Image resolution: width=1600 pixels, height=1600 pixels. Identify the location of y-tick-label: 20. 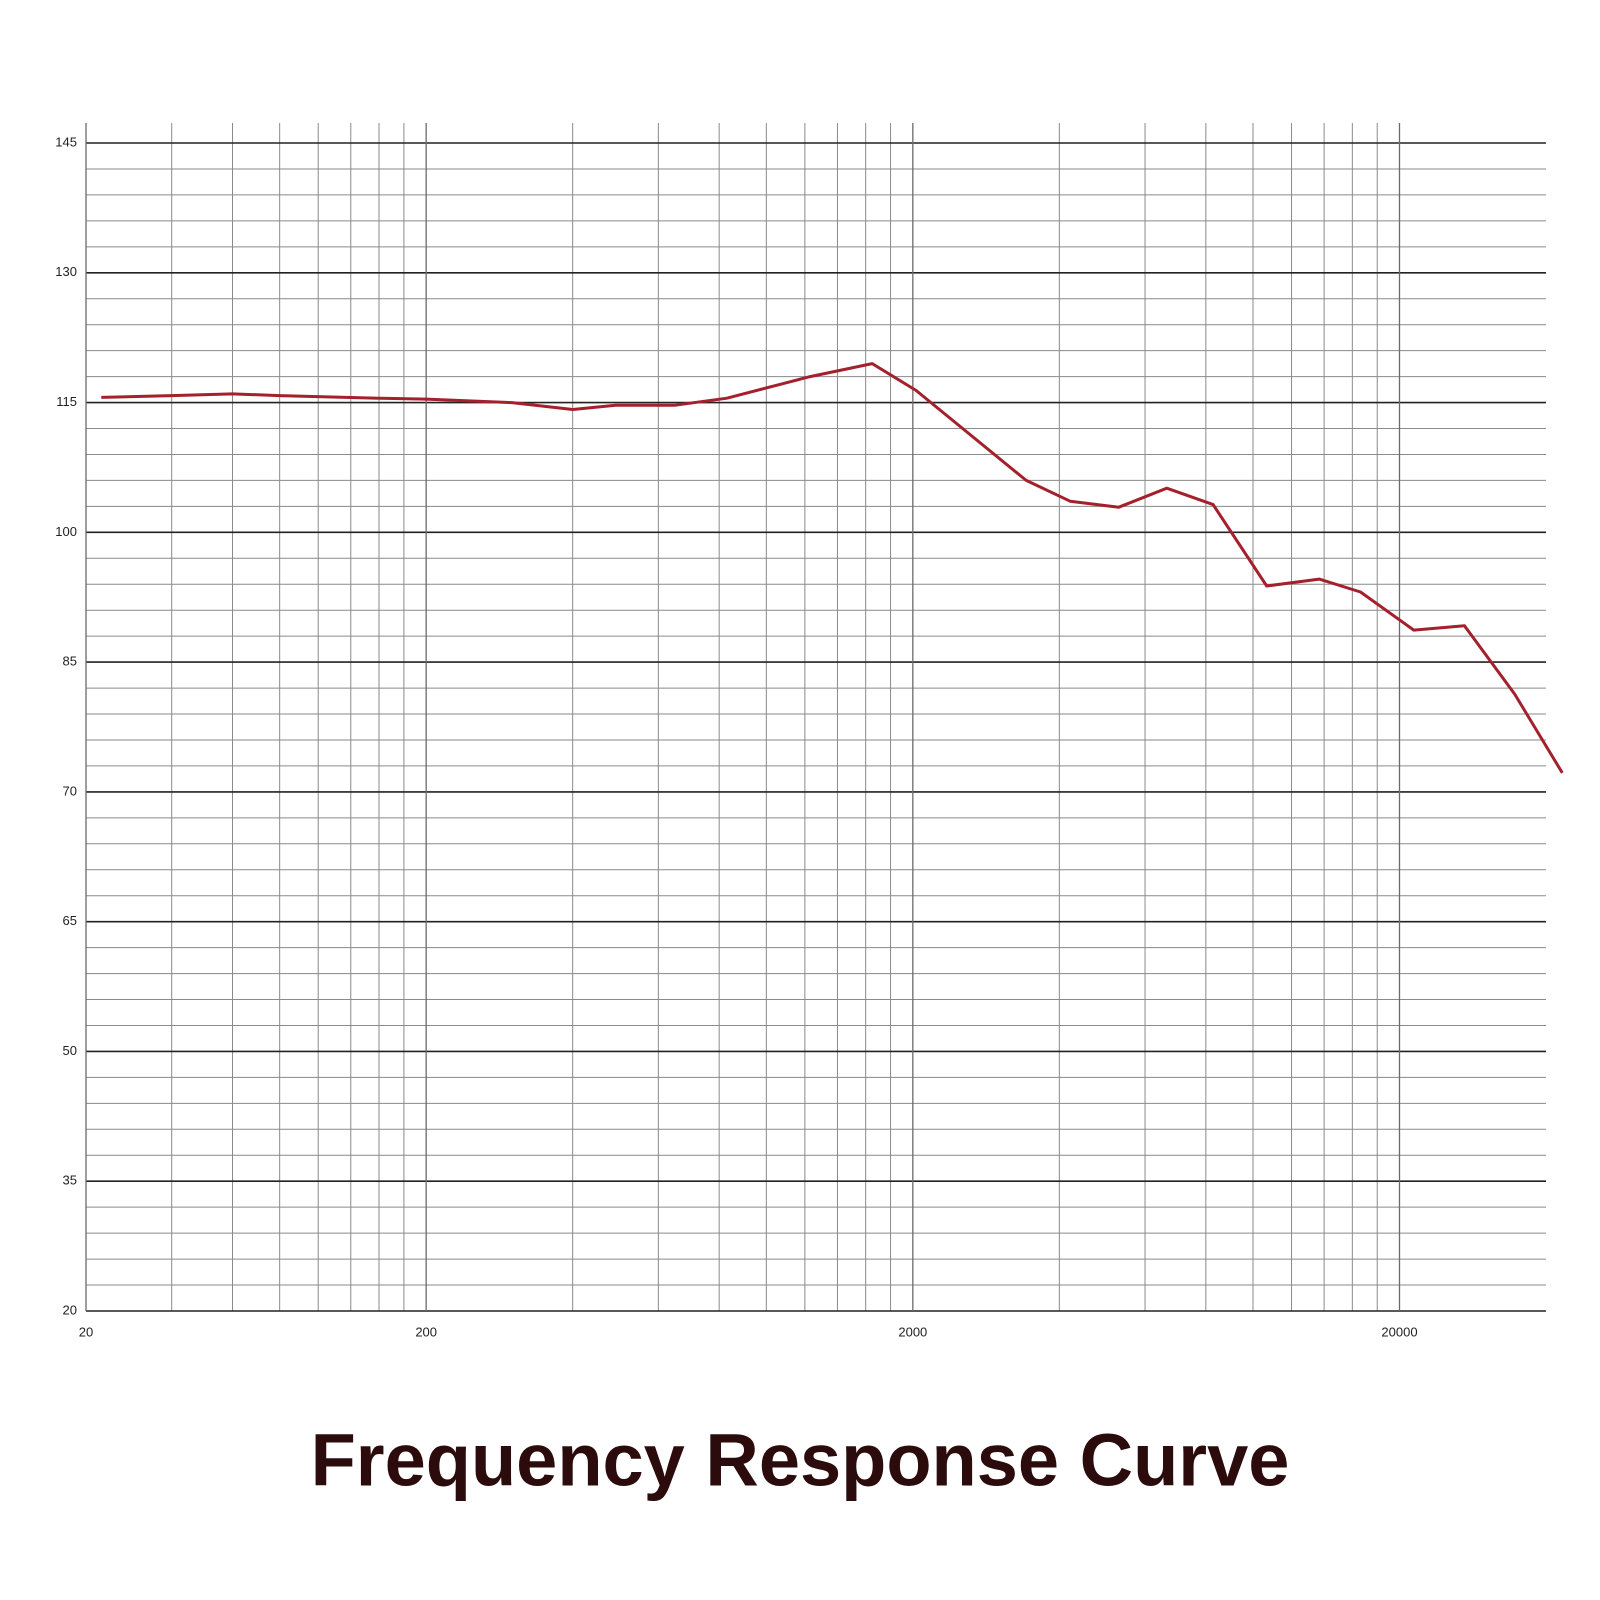
(70, 1309).